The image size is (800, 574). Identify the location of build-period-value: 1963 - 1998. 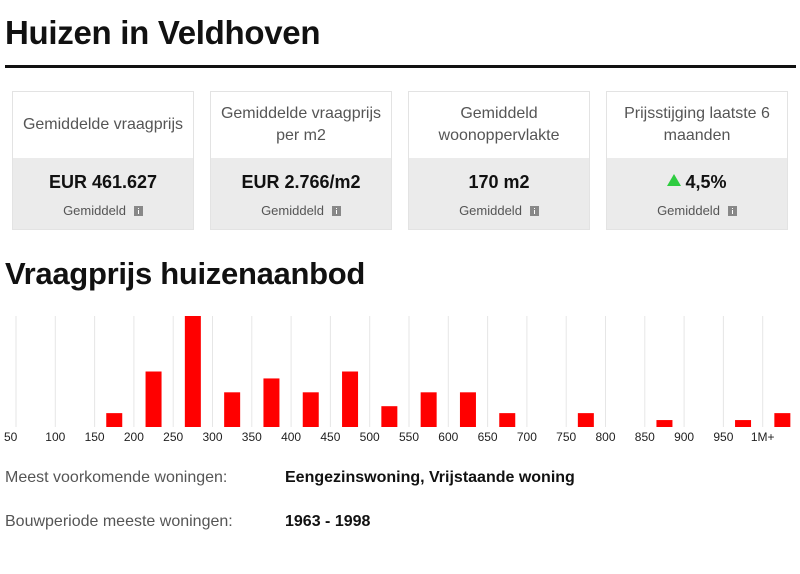
(328, 521).